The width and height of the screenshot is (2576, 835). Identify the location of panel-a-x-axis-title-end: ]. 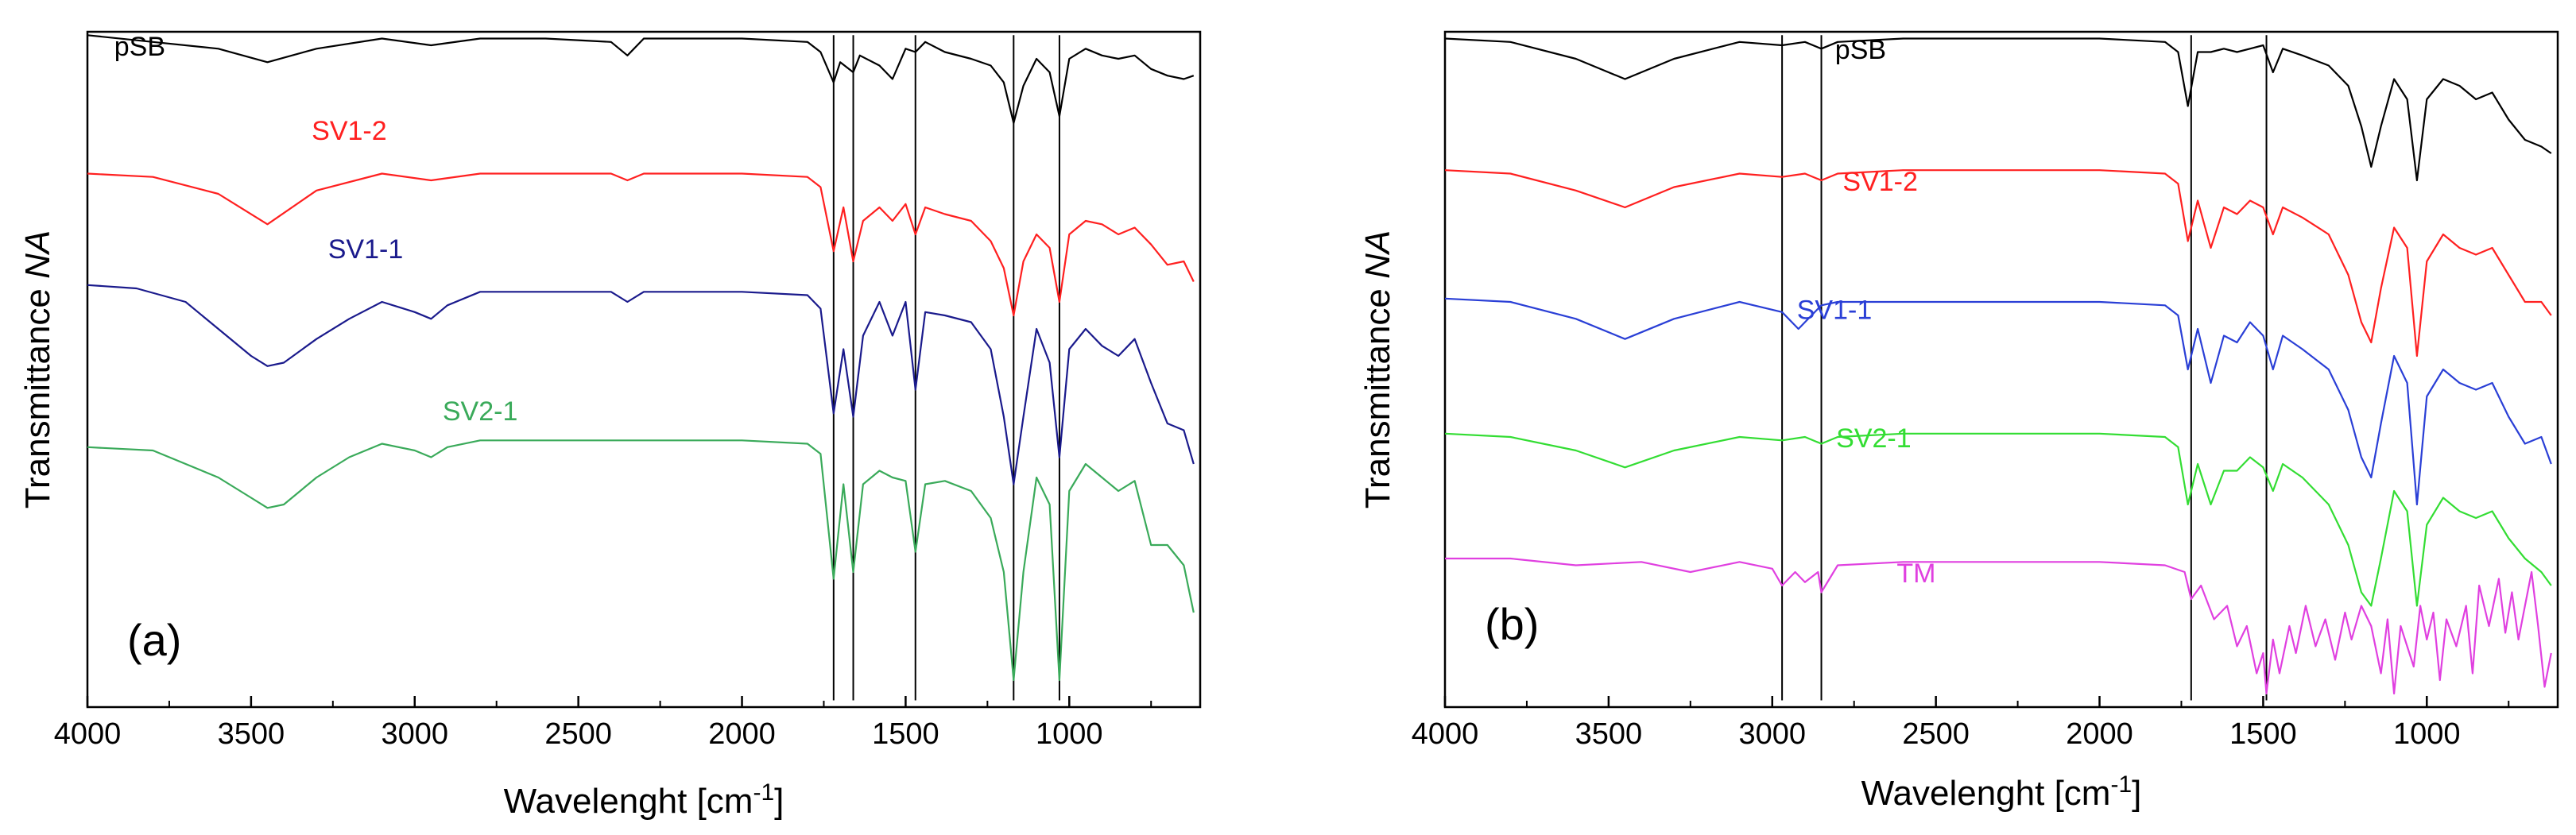
(779, 801).